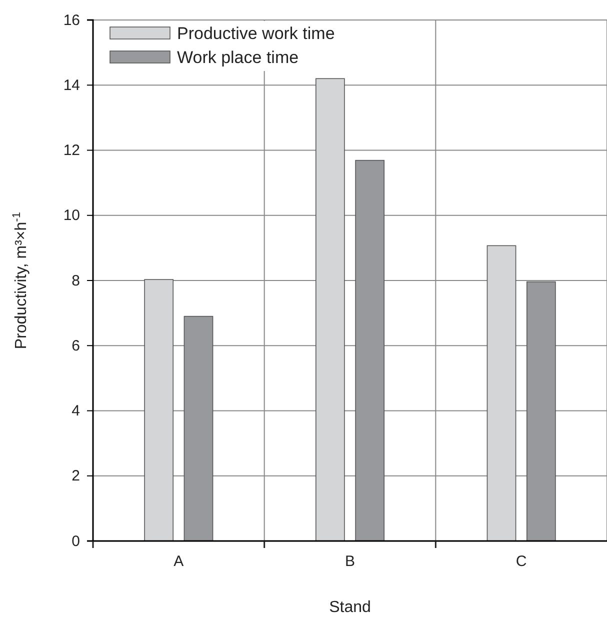  What do you see at coordinates (76, 476) in the screenshot?
I see `y-tick-label: 2` at bounding box center [76, 476].